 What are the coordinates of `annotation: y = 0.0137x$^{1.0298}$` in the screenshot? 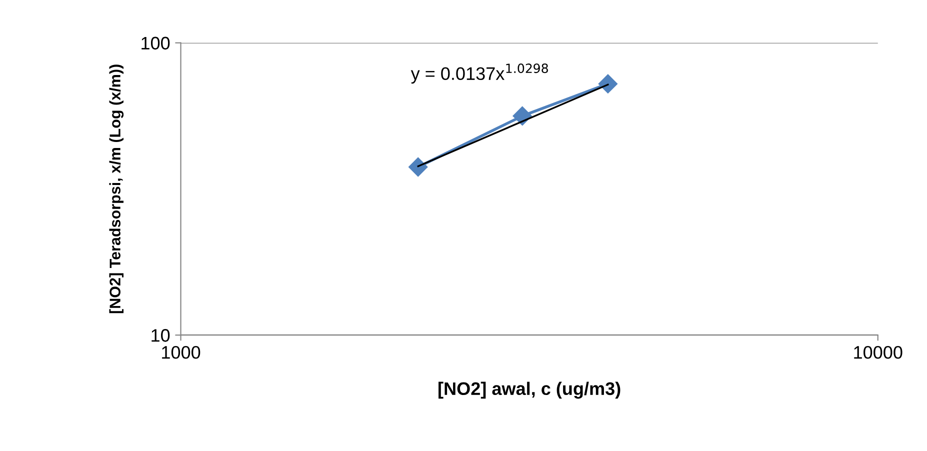 It's located at (479, 74).